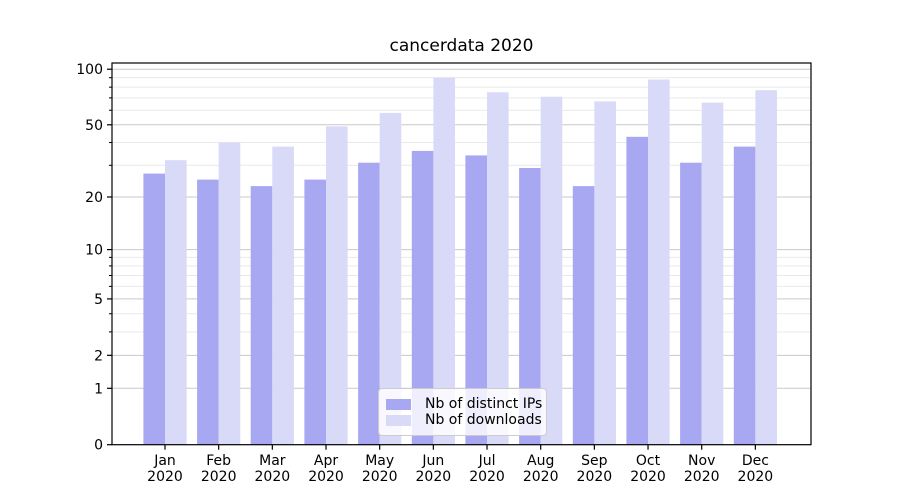 The image size is (900, 500). I want to click on y-tick-label-50: 50, so click(94, 126).